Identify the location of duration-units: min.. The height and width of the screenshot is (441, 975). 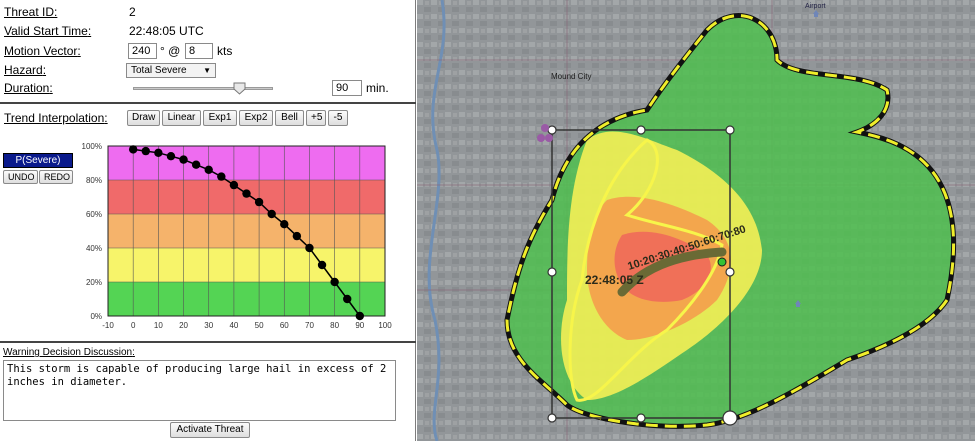
(377, 88).